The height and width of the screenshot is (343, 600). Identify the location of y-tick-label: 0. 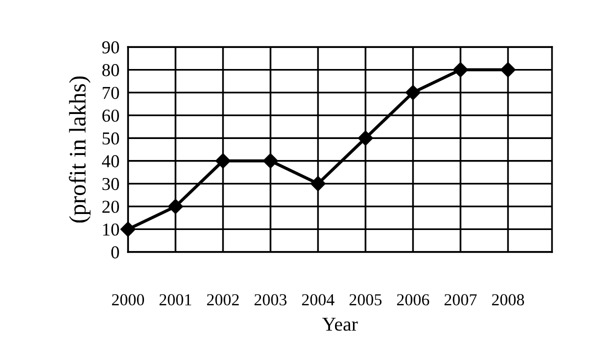
(115, 252).